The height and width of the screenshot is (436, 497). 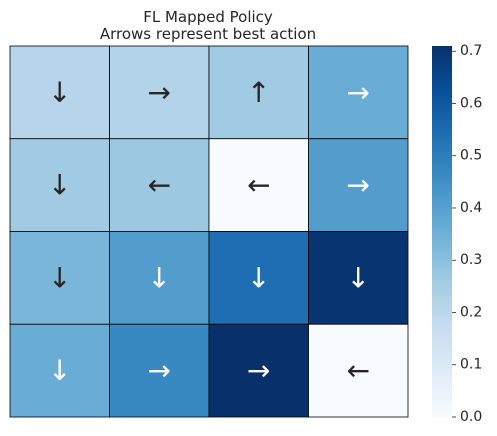 I want to click on cell-arrow-r1-c3: →, so click(x=358, y=185).